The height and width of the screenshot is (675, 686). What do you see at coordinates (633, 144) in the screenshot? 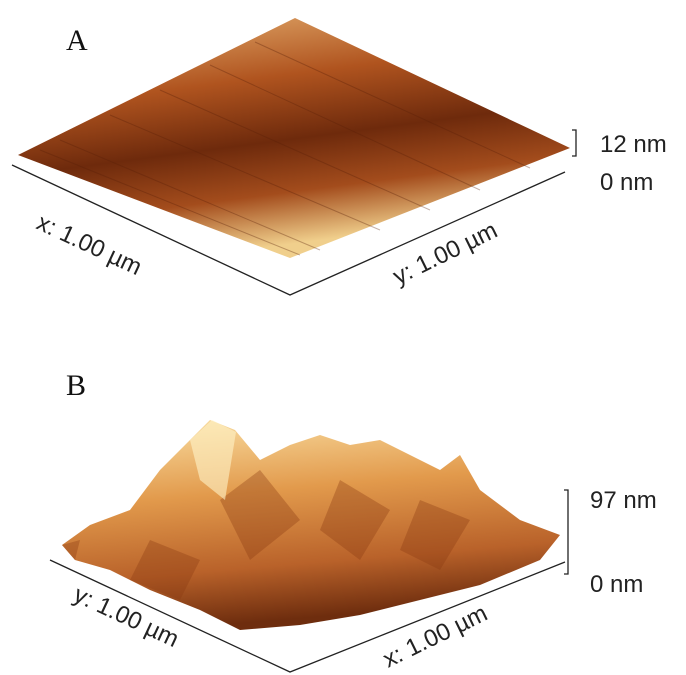
I see `z-top: 12 nm` at bounding box center [633, 144].